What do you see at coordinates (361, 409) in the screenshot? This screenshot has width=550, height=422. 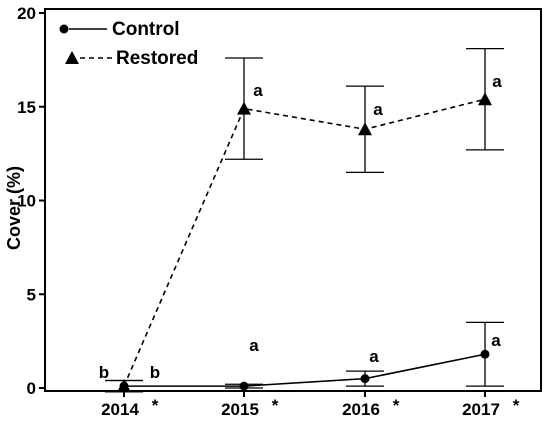 I see `x-tick-label: 2016` at bounding box center [361, 409].